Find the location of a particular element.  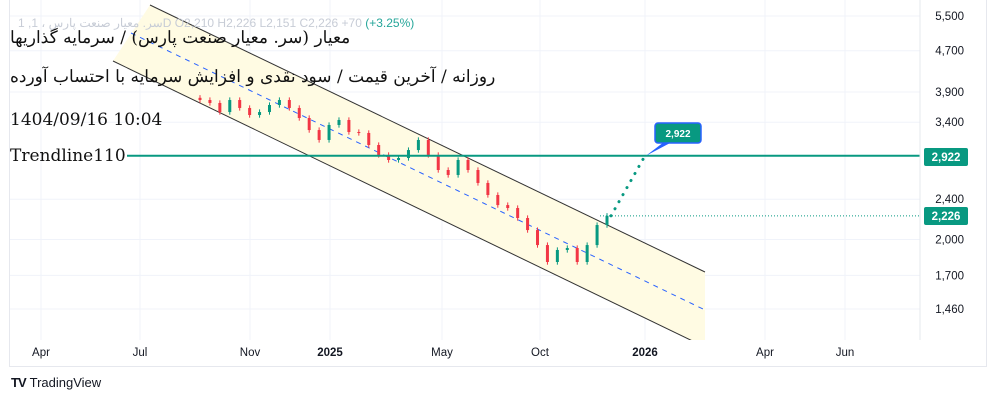

time-axis: Apr Jul Nov 2025 May Oct 2026 Apr Jun is located at coordinates (443, 353).